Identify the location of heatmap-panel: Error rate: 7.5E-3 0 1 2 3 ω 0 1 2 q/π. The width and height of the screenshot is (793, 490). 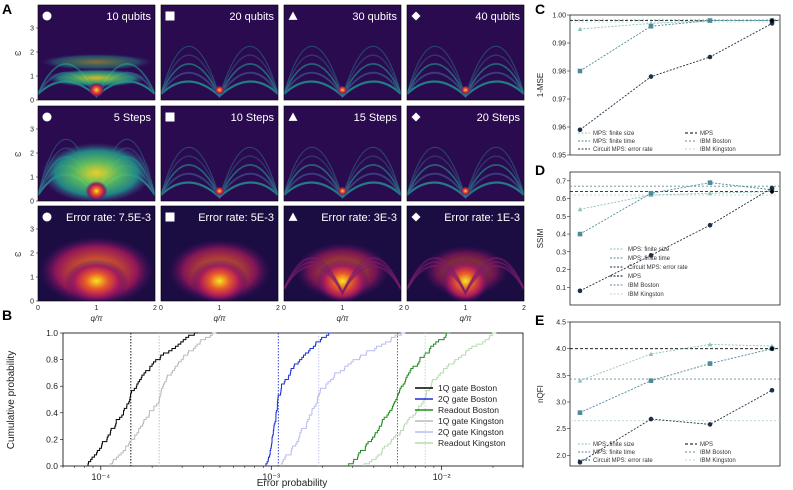
(86, 264).